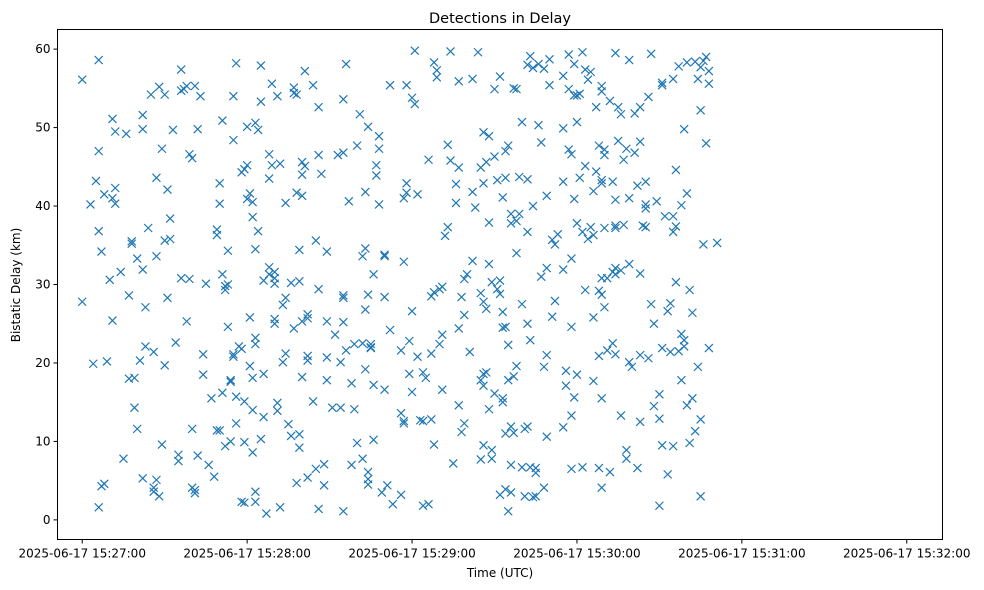  What do you see at coordinates (500, 19) in the screenshot?
I see `chart-title: Detections in Delay` at bounding box center [500, 19].